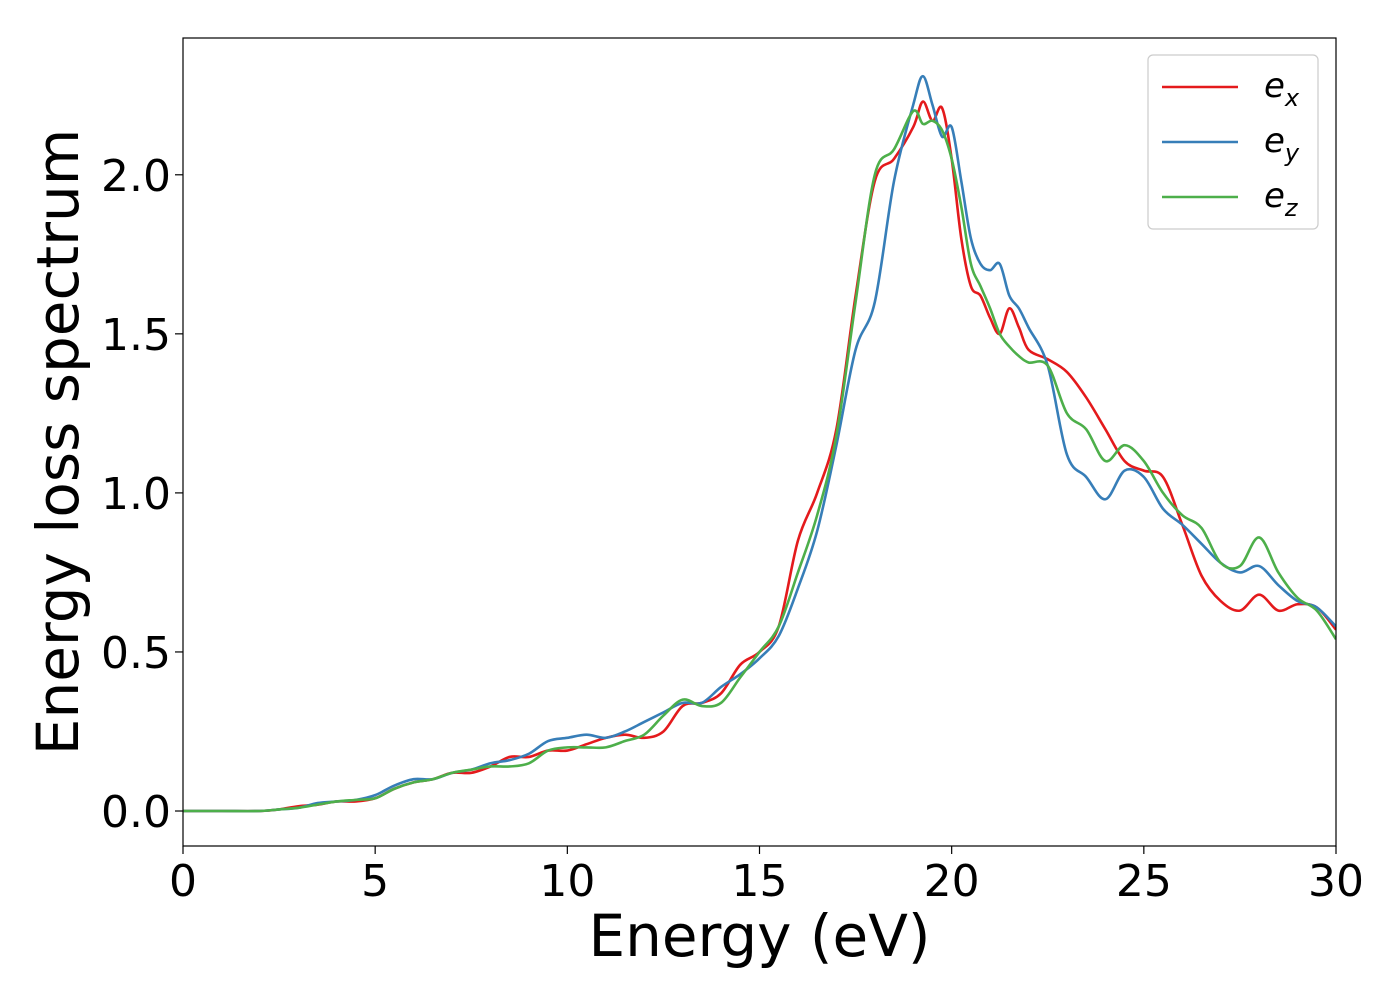 This screenshot has width=1400, height=1000. I want to click on x-tick-label: 0, so click(183, 881).